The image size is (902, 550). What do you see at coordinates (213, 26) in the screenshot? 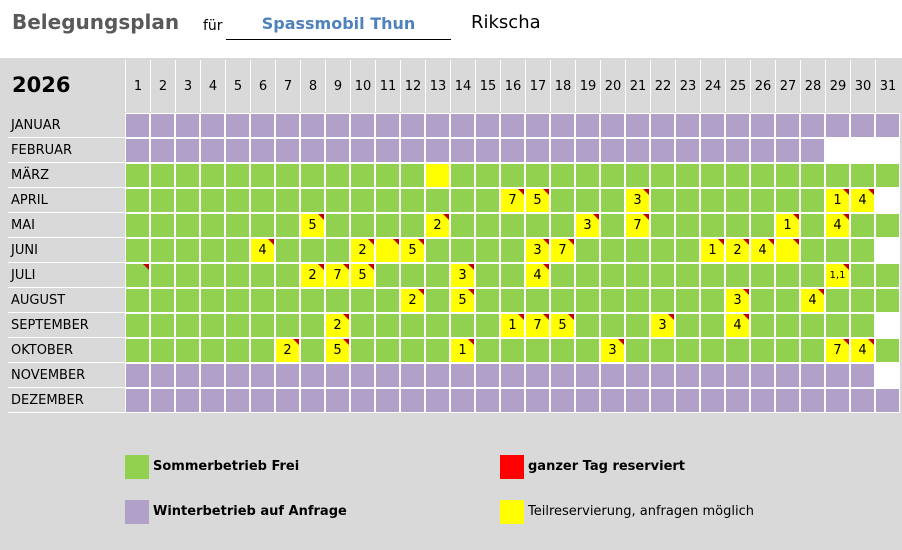
I see `for-label: für` at bounding box center [213, 26].